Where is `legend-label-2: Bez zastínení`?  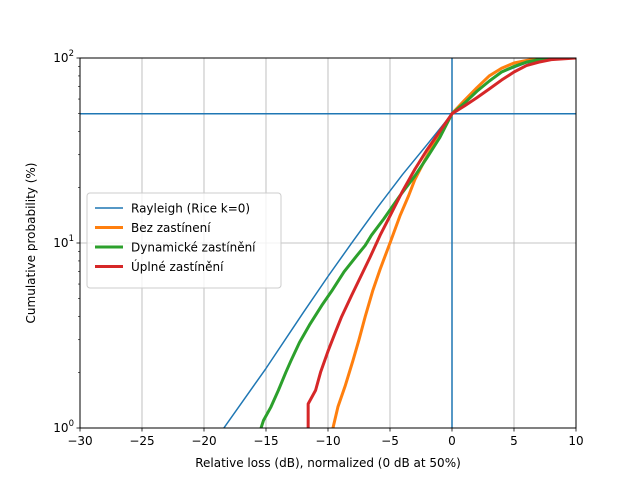 legend-label-2: Bez zastínení is located at coordinates (171, 228).